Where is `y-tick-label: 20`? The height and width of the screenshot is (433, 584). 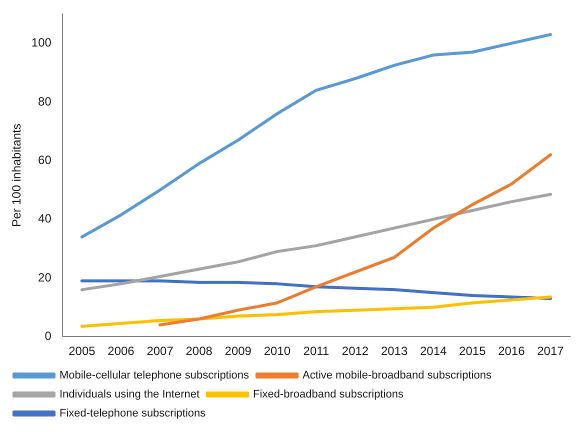
y-tick-label: 20 is located at coordinates (45, 277).